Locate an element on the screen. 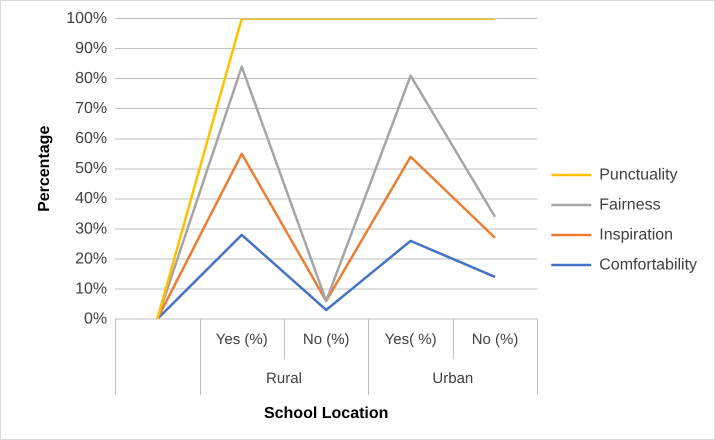 The width and height of the screenshot is (715, 440). legend-label: Punctuality is located at coordinates (638, 175).